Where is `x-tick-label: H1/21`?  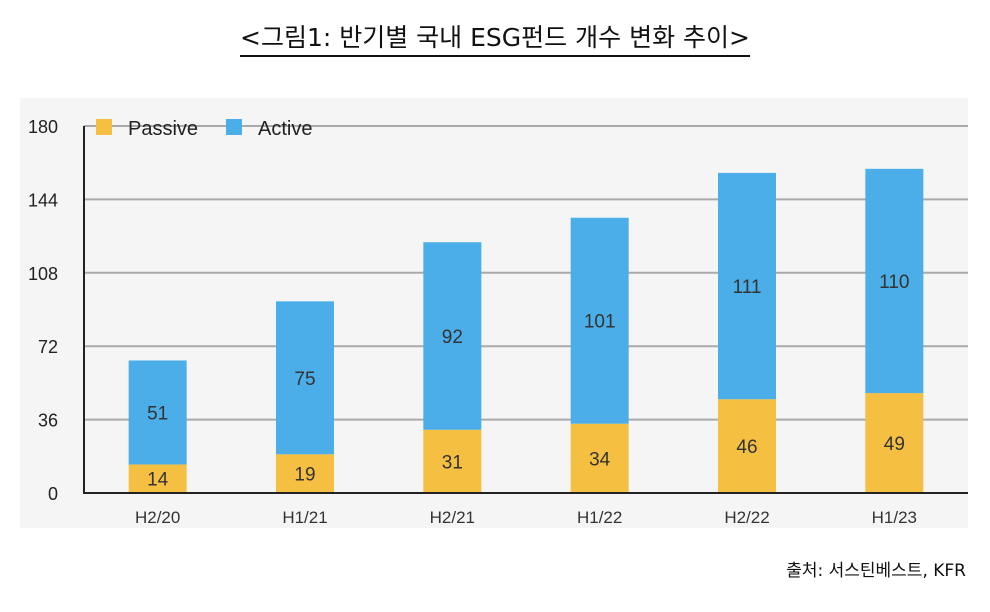 x-tick-label: H1/21 is located at coordinates (304, 517).